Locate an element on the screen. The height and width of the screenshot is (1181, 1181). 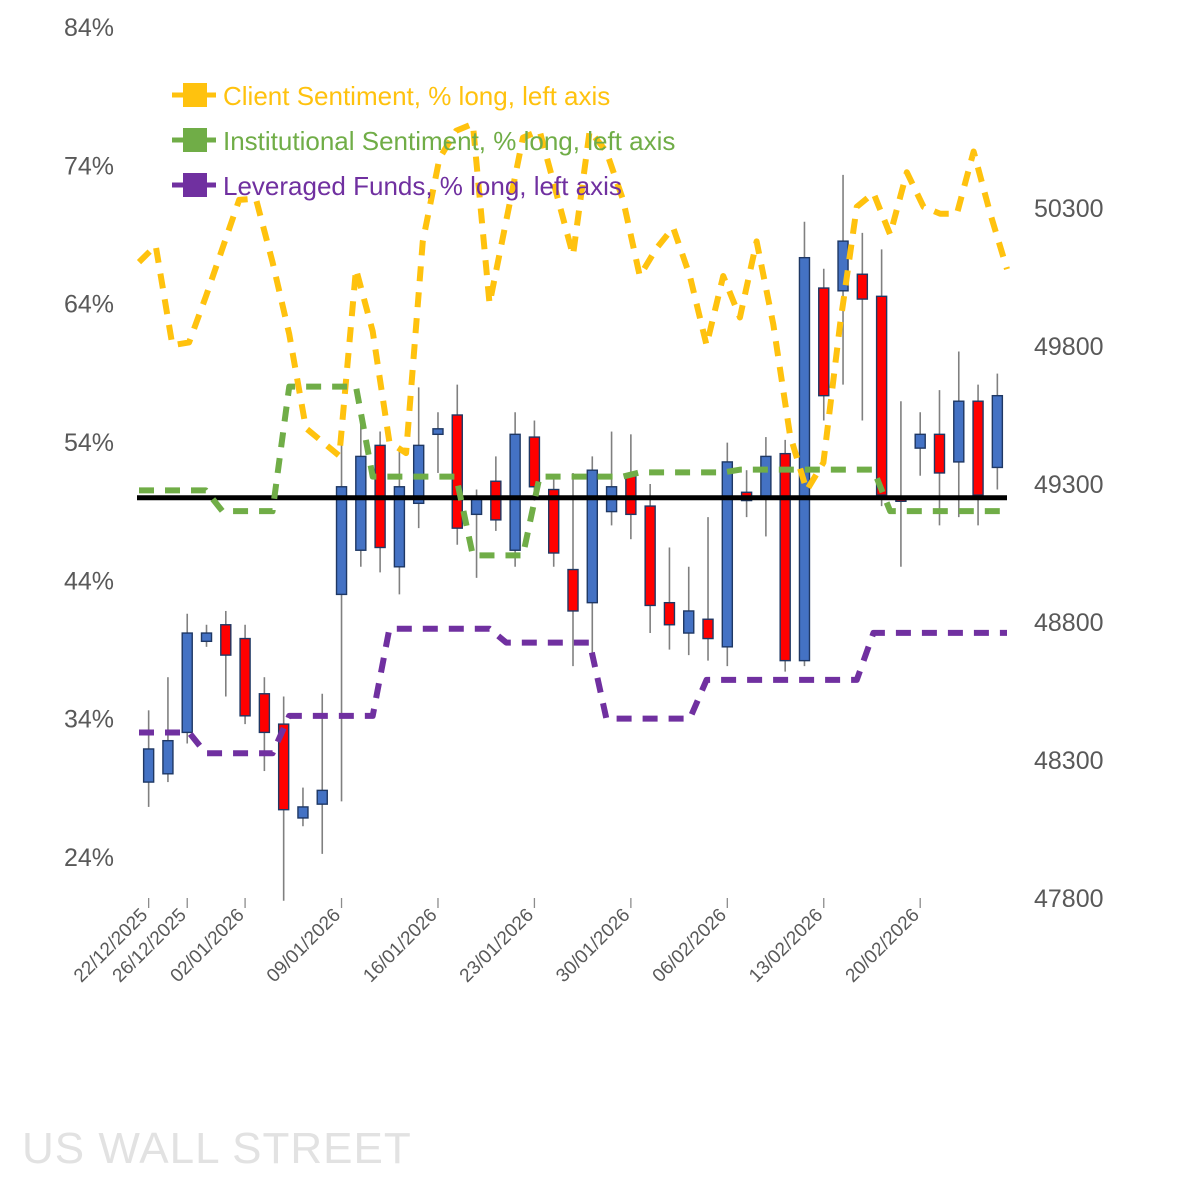
left-axis-tick: 34% is located at coordinates (89, 720).